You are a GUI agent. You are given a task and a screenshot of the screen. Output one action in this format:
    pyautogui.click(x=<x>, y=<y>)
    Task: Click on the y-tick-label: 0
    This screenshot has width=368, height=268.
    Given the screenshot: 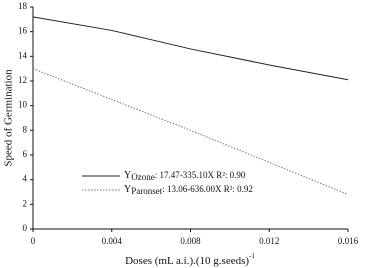 What is the action you would take?
    pyautogui.click(x=25, y=228)
    